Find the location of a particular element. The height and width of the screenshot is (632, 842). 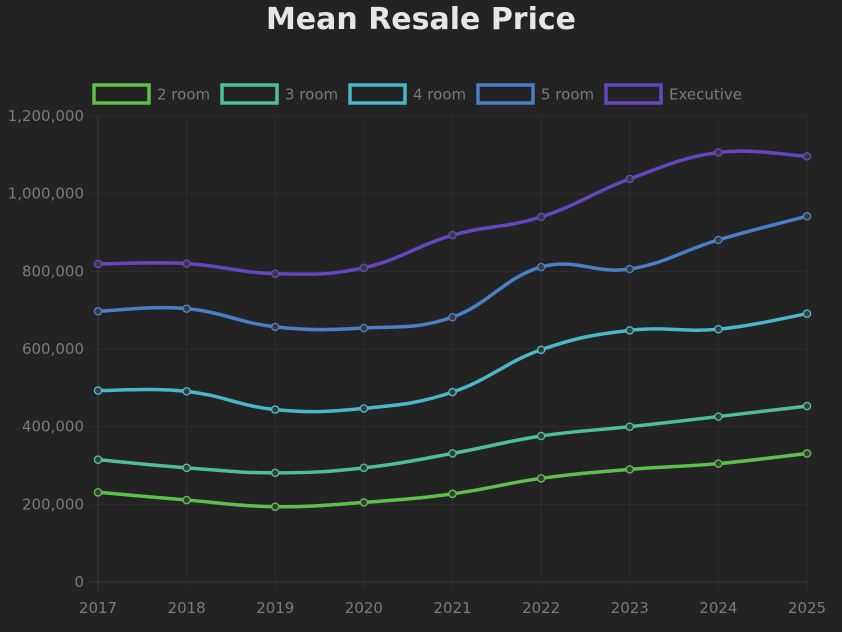

series-2-room is located at coordinates (452, 480).